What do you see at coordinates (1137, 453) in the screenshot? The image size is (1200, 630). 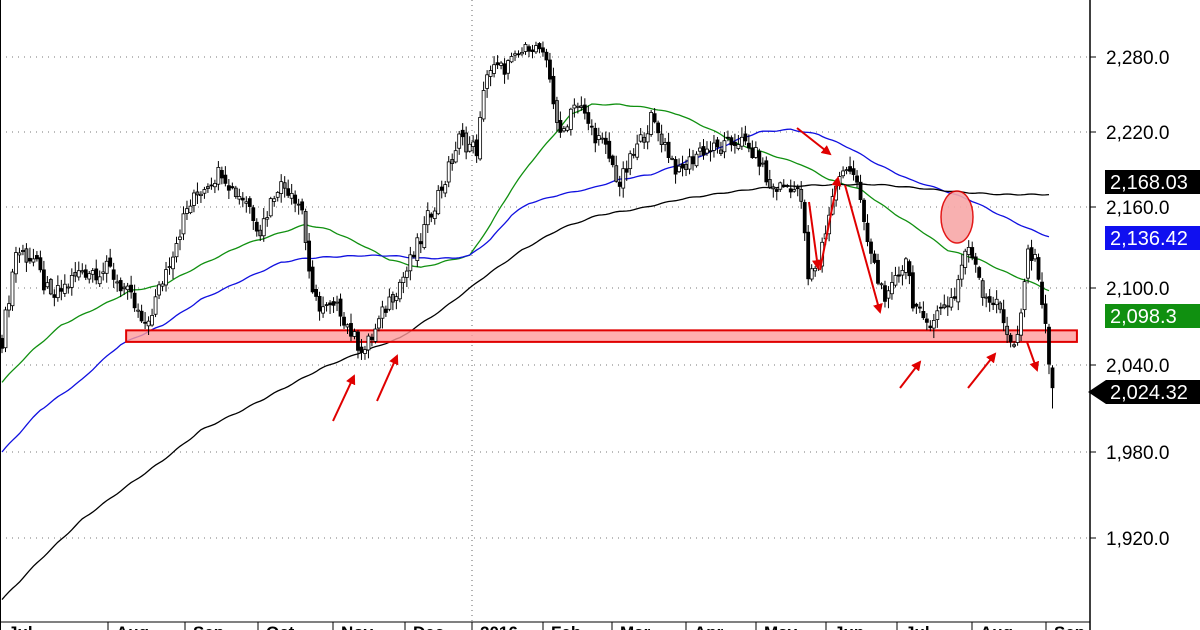 I see `y-tick-label: 1,980.0` at bounding box center [1137, 453].